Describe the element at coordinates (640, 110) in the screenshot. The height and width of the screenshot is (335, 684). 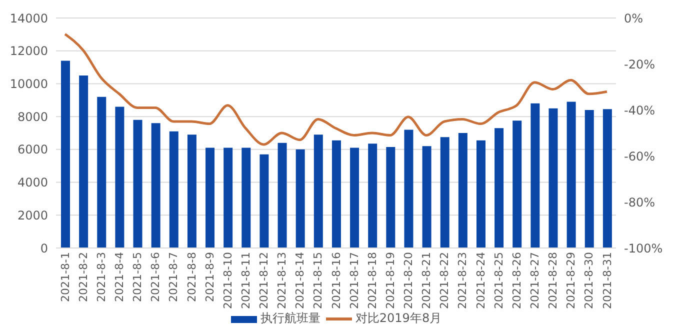
I see `y2-tick-label: -40%` at that location.